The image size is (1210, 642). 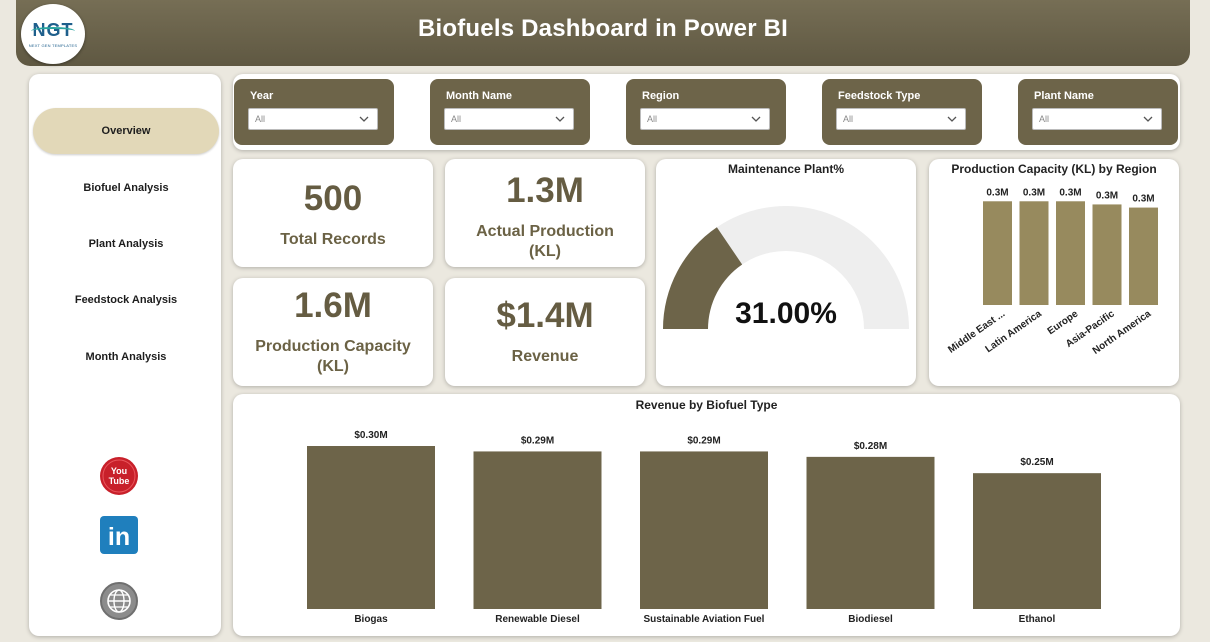 I want to click on nav-feedstock-analysis: Feedstock Analysis, so click(x=126, y=300).